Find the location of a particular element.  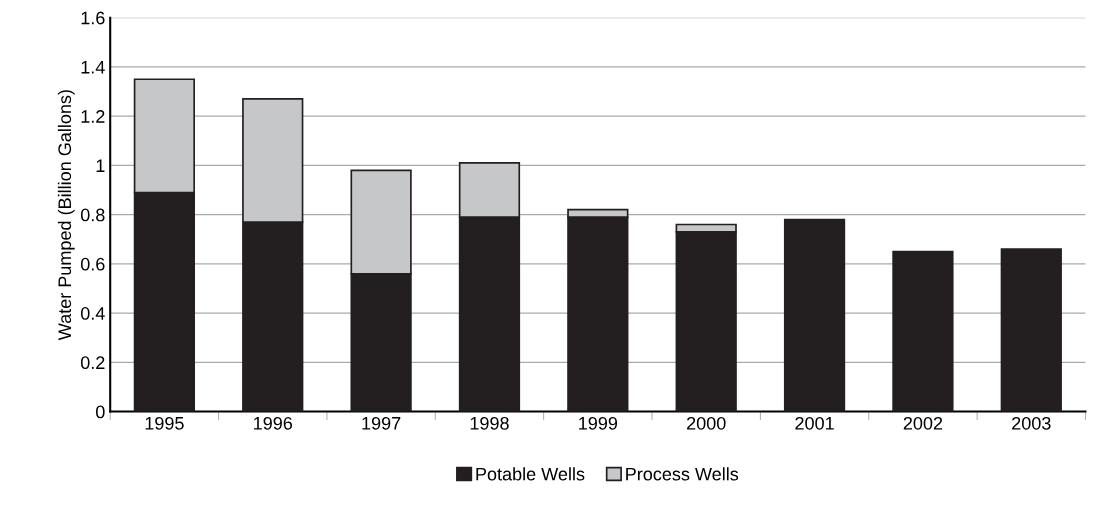

x-tick-label: 1995 is located at coordinates (164, 423).